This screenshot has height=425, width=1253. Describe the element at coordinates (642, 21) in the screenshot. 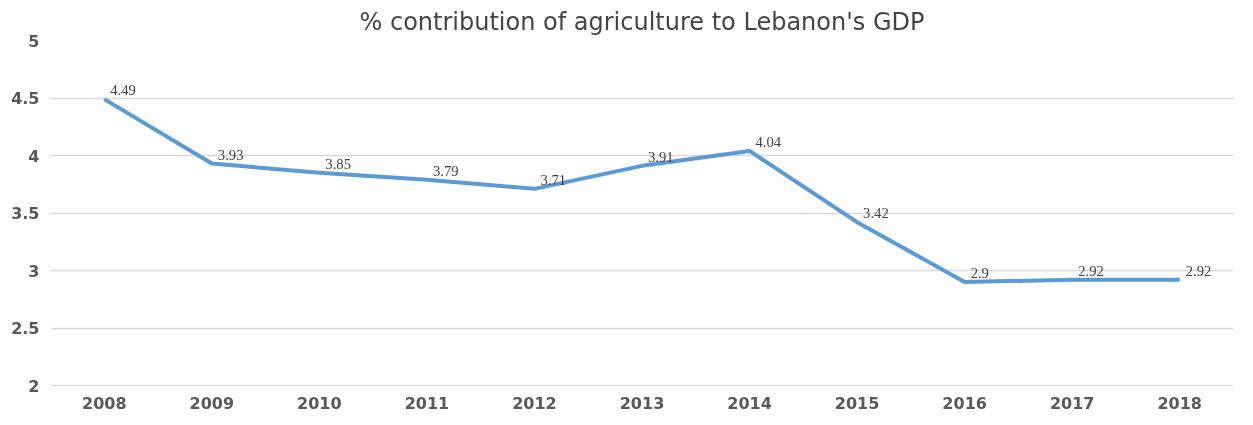

I see `chart-title: % contribution of agriculture to Lebanon's GDP` at that location.